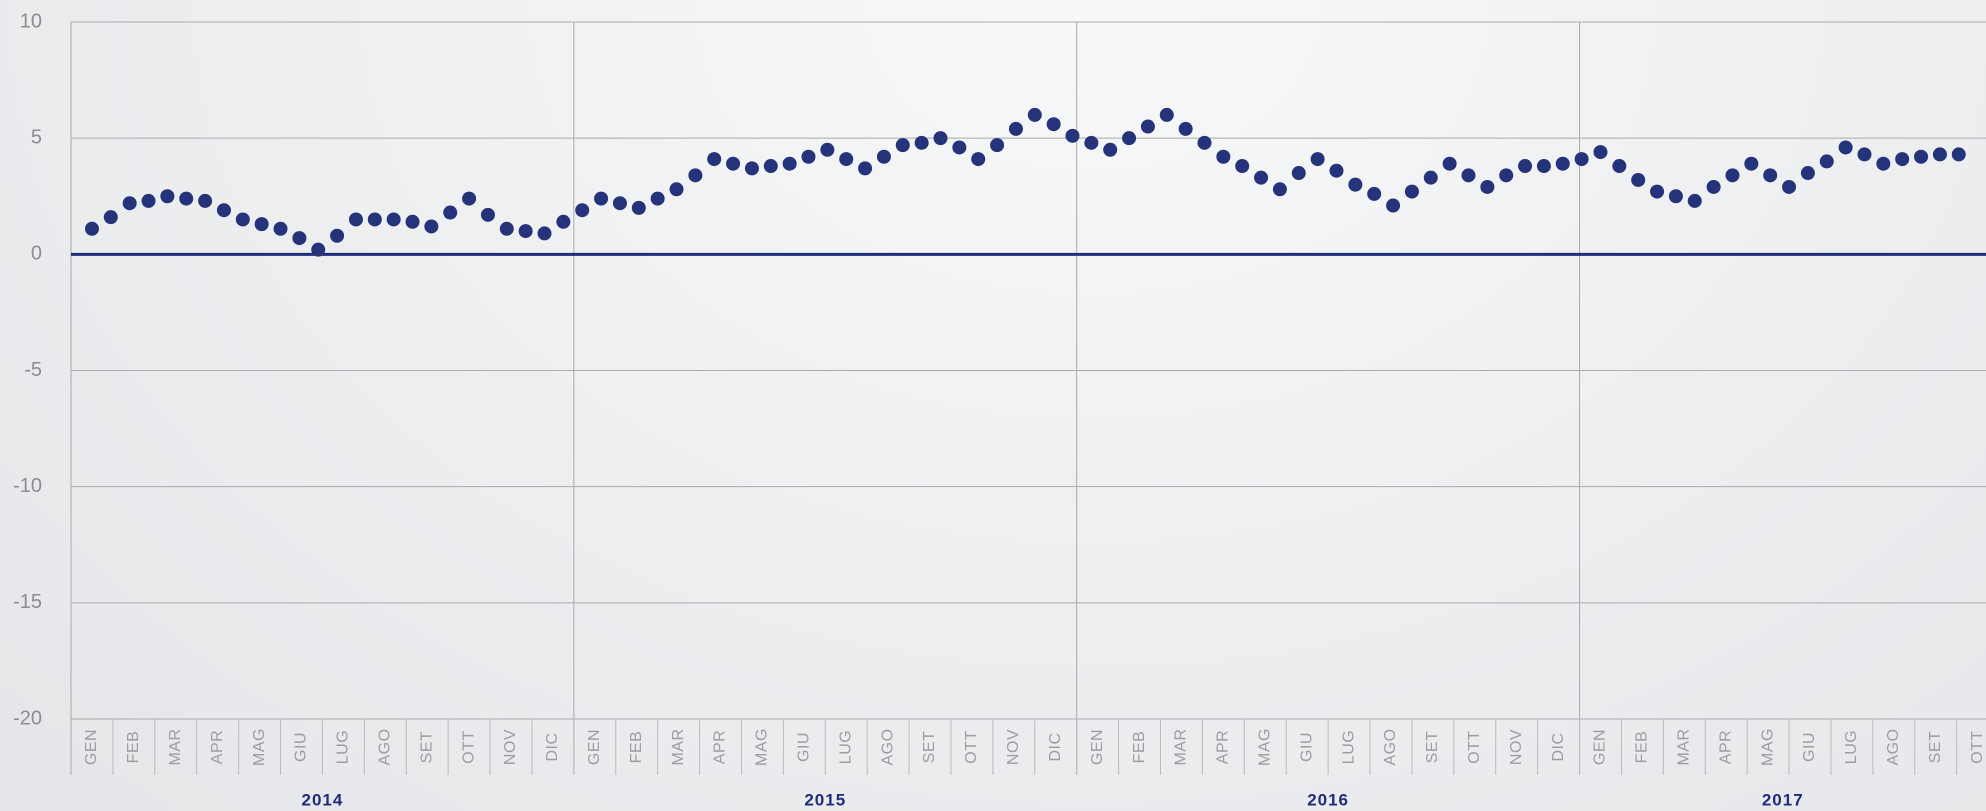  Describe the element at coordinates (27, 718) in the screenshot. I see `y-tick-label: -20` at that location.